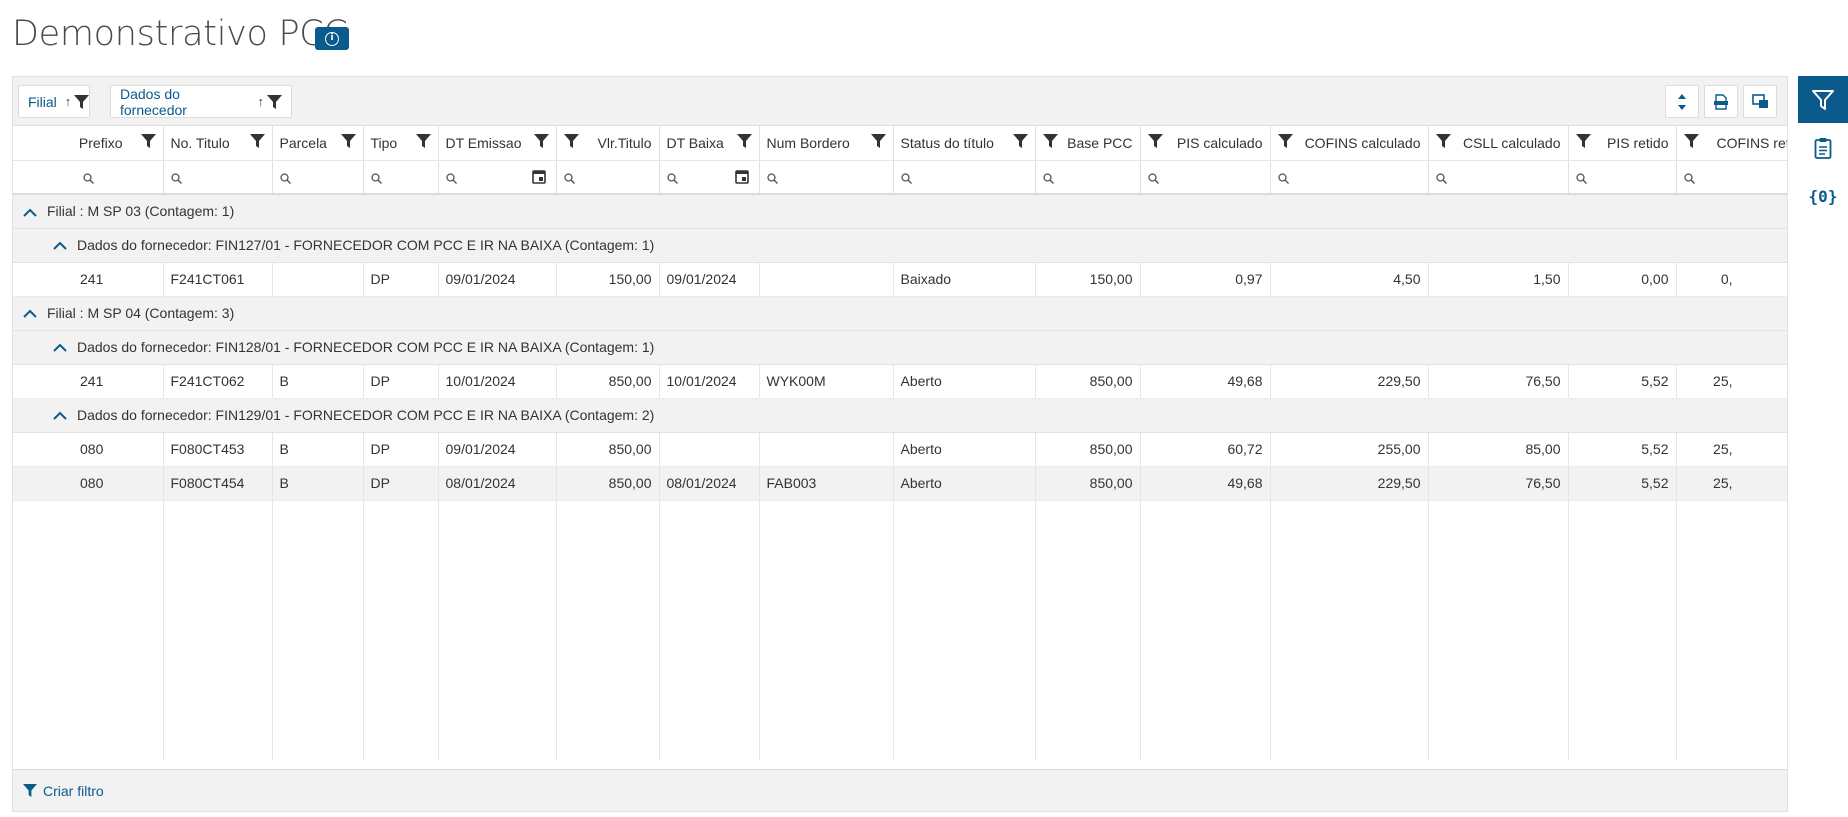  What do you see at coordinates (100, 142) in the screenshot?
I see `column-label: Prefixo` at bounding box center [100, 142].